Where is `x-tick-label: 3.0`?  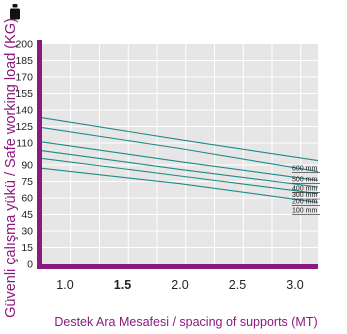 x-tick-label: 3.0 is located at coordinates (294, 285).